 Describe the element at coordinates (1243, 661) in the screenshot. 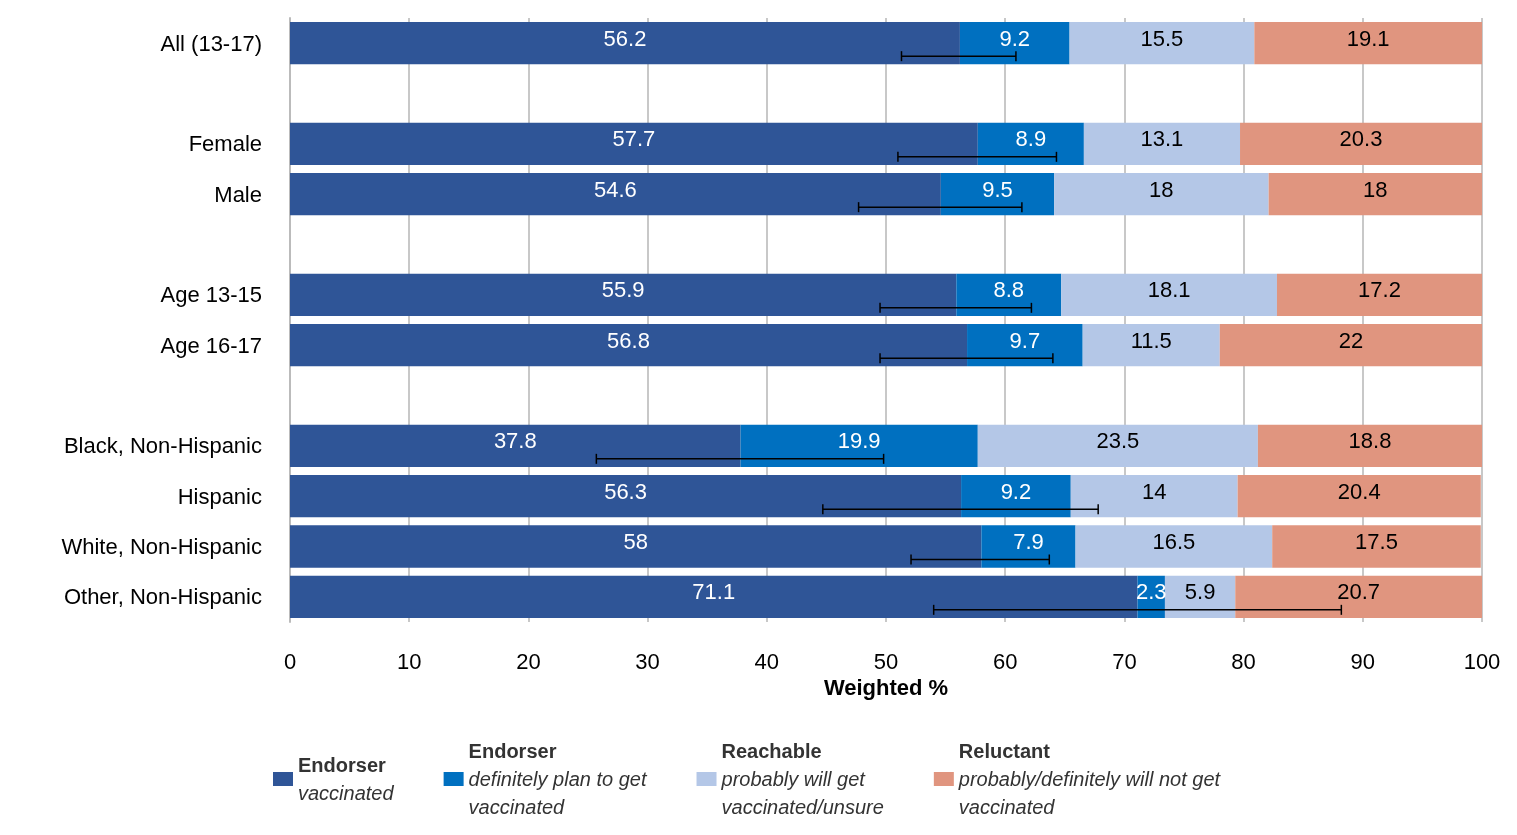

I see `x-tick-label: 80` at that location.